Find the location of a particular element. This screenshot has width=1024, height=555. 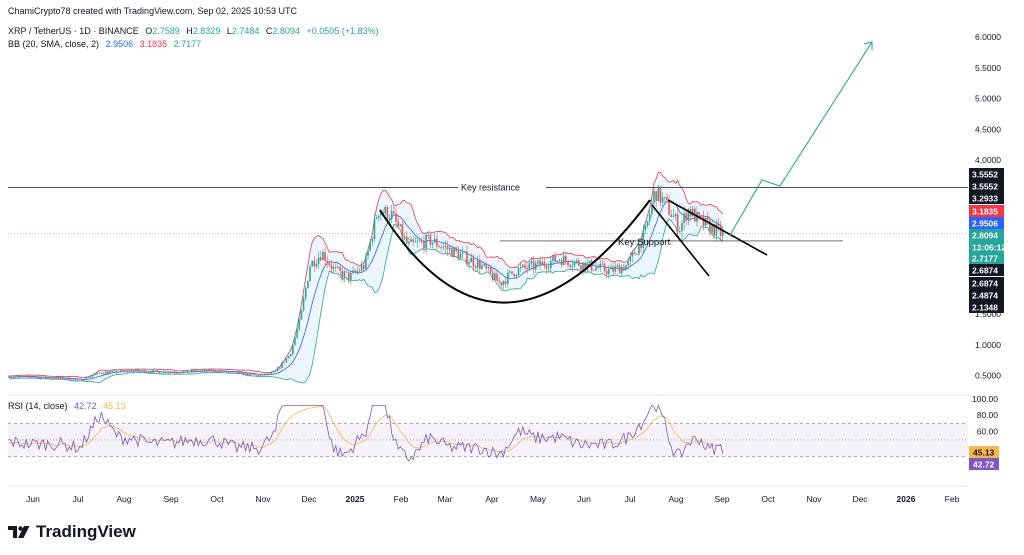

projection-line is located at coordinates (801, 138).